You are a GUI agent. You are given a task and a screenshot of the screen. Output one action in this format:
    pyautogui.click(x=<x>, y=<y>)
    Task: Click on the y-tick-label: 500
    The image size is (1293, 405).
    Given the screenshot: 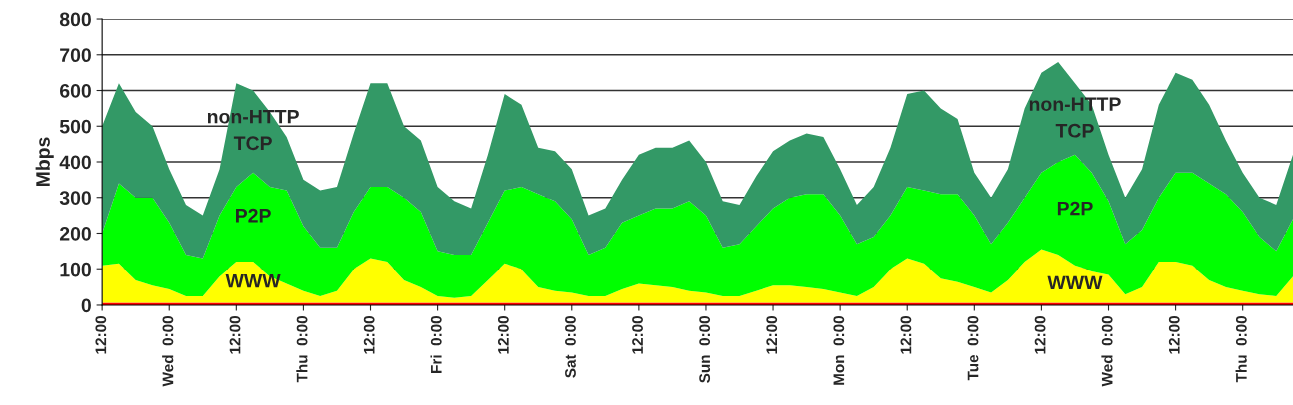 What is the action you would take?
    pyautogui.click(x=75, y=126)
    